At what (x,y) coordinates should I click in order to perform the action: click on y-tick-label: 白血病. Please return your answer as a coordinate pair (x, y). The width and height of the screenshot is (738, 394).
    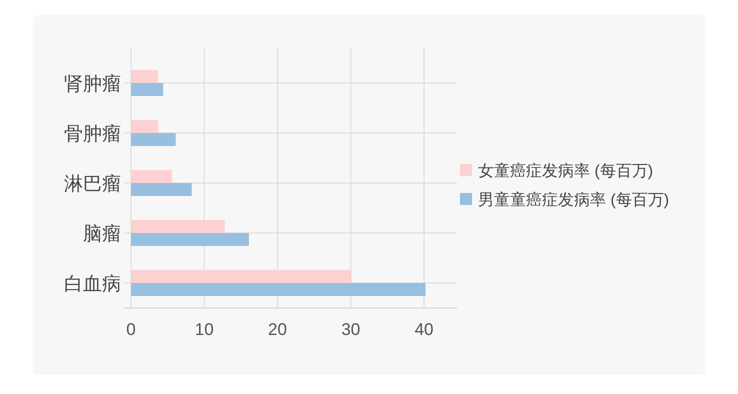
    Looking at the image, I should click on (92, 284).